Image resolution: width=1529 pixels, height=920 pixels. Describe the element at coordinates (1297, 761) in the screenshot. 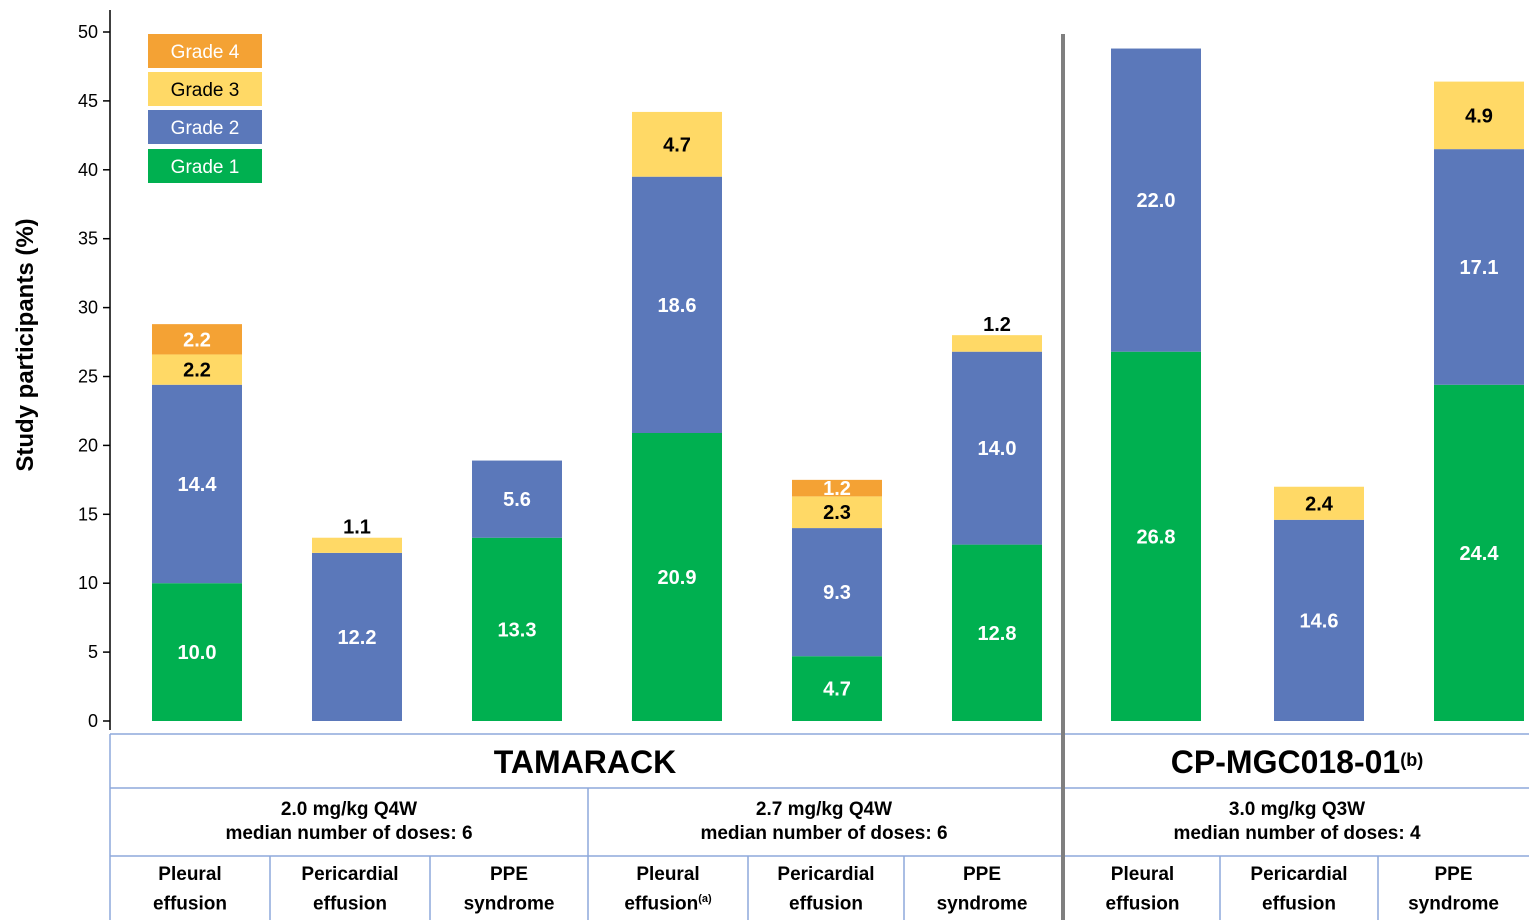

I see `study-label-cp-mgc018-01: CP-MGC018-01 (b)` at that location.